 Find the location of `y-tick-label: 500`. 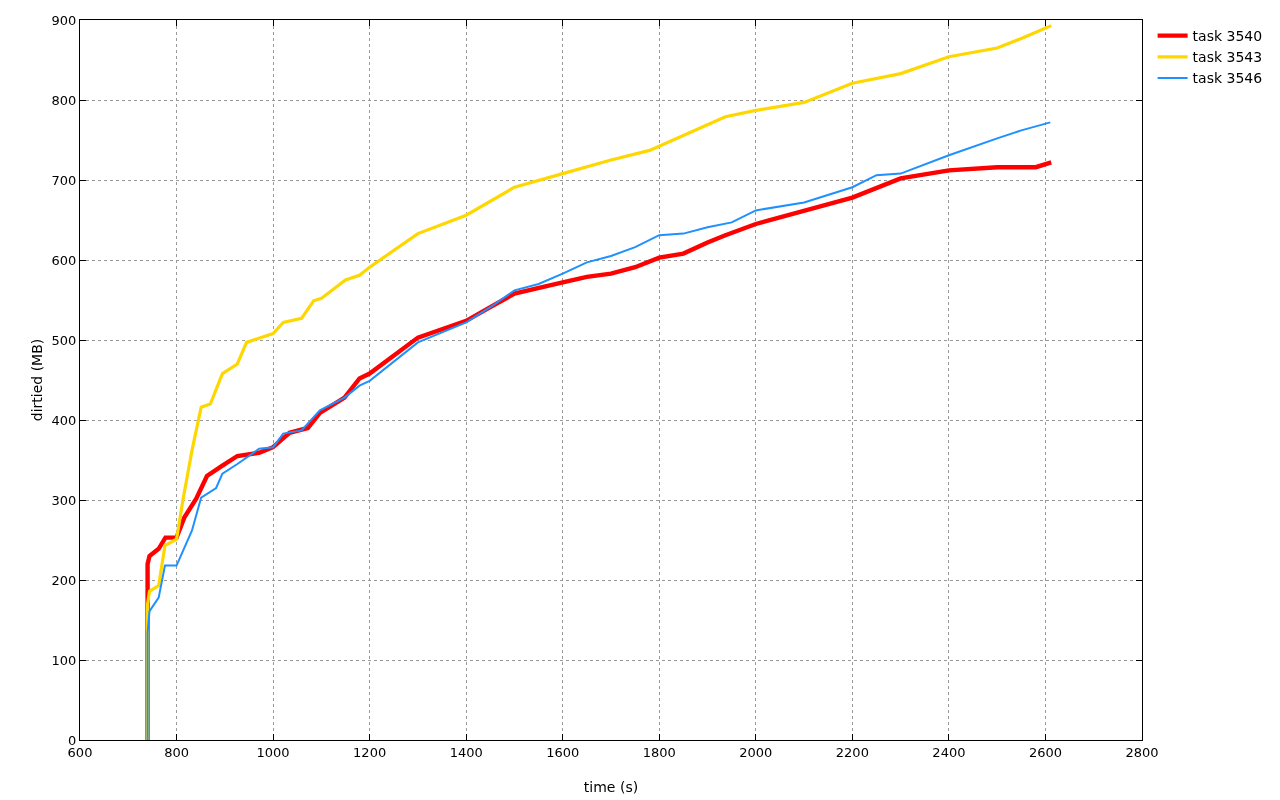

y-tick-label: 500 is located at coordinates (64, 340).